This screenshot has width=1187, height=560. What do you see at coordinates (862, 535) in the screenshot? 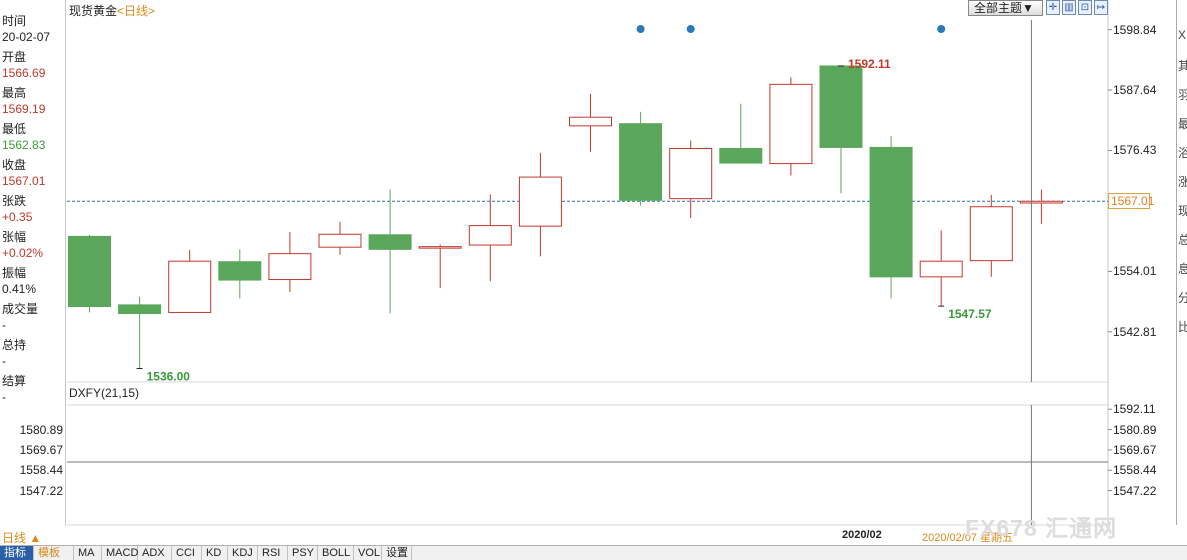
I see `x-axis-month-label: 2020/02` at bounding box center [862, 535].